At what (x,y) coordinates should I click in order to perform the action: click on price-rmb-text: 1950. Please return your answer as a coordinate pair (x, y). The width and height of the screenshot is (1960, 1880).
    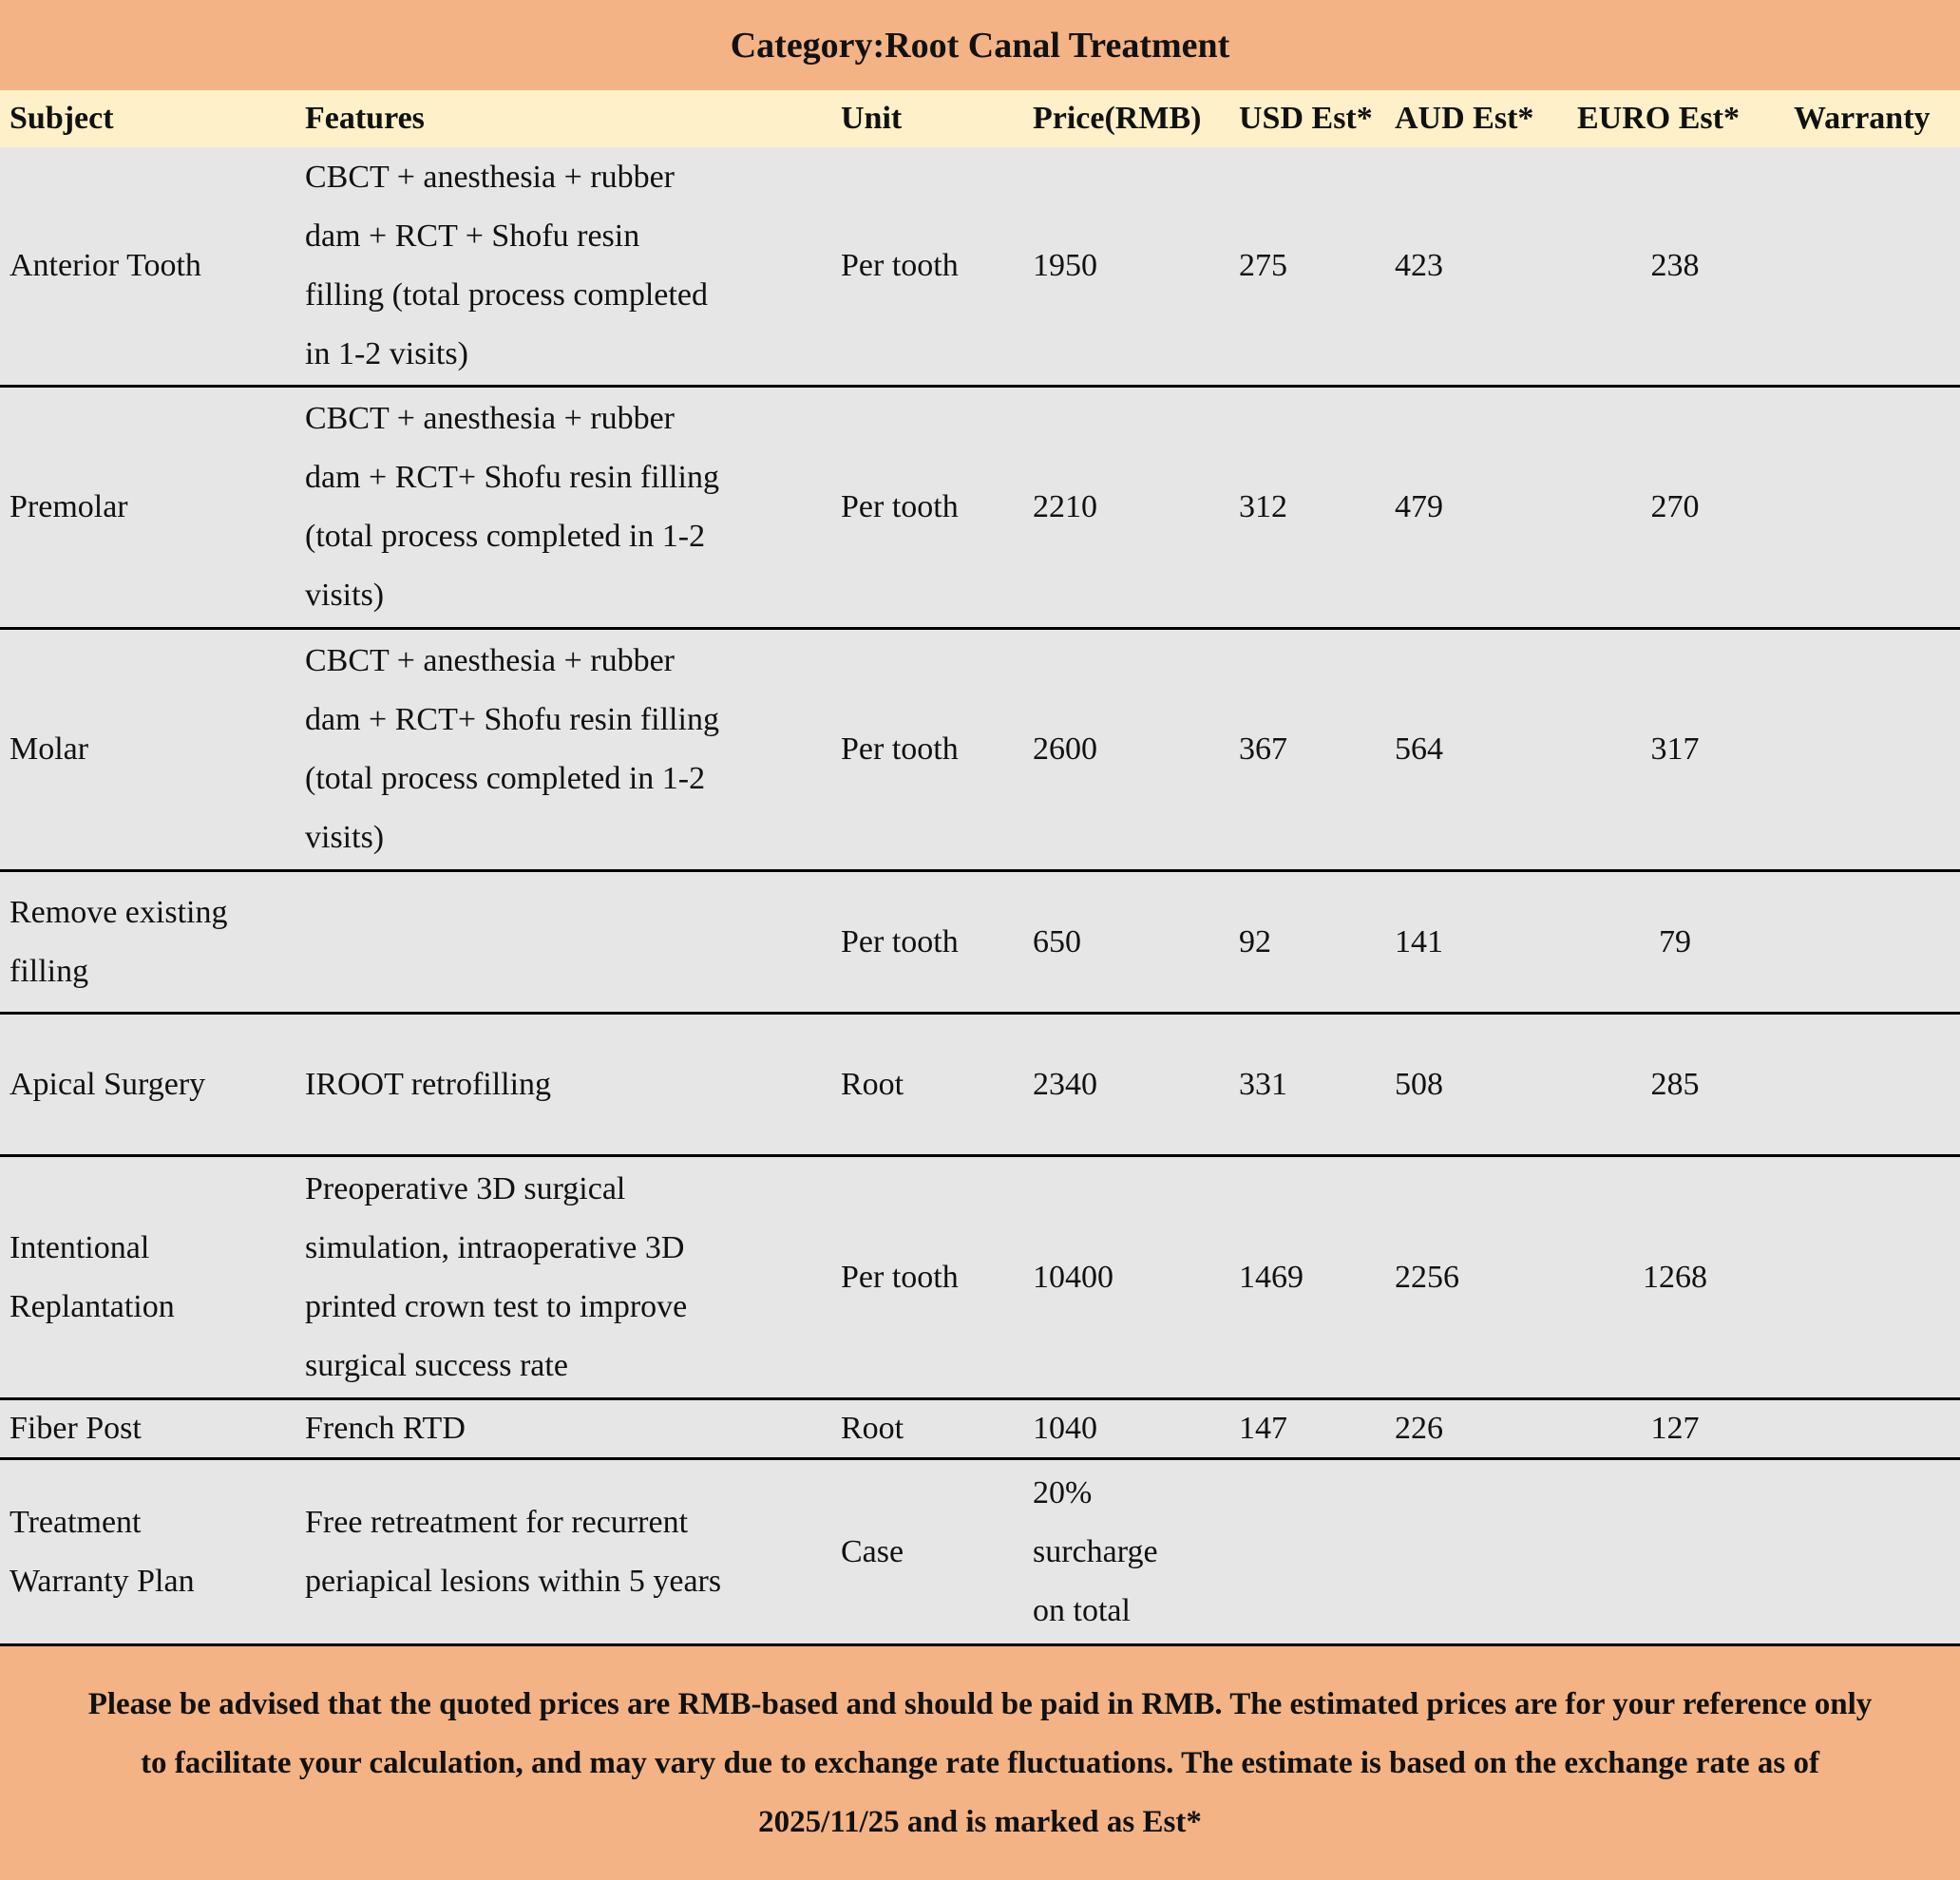
    Looking at the image, I should click on (1065, 265).